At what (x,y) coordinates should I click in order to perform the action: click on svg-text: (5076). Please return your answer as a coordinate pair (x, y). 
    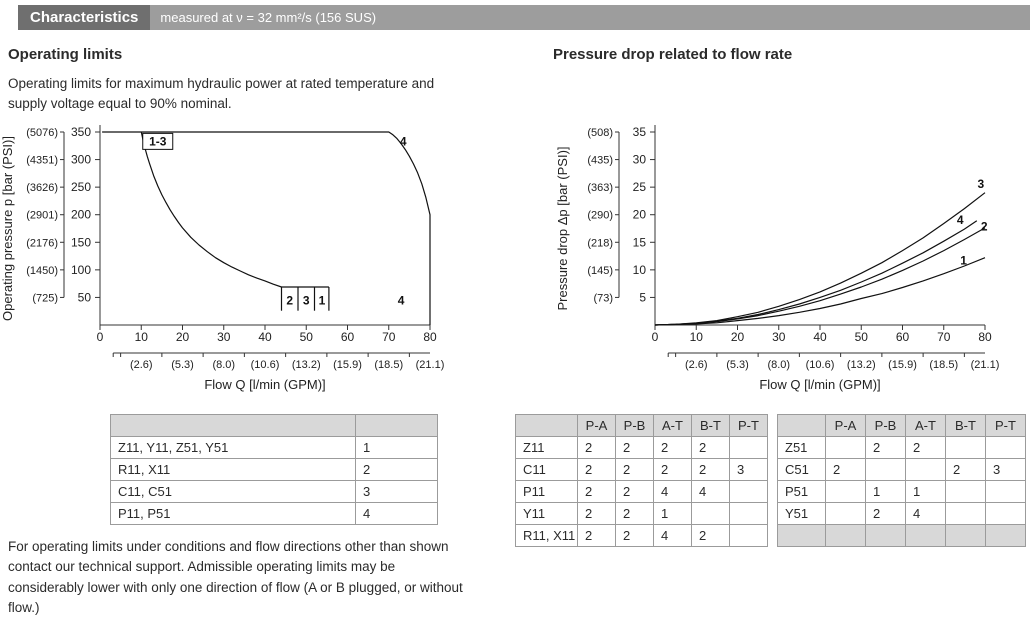
    Looking at the image, I should click on (42, 133).